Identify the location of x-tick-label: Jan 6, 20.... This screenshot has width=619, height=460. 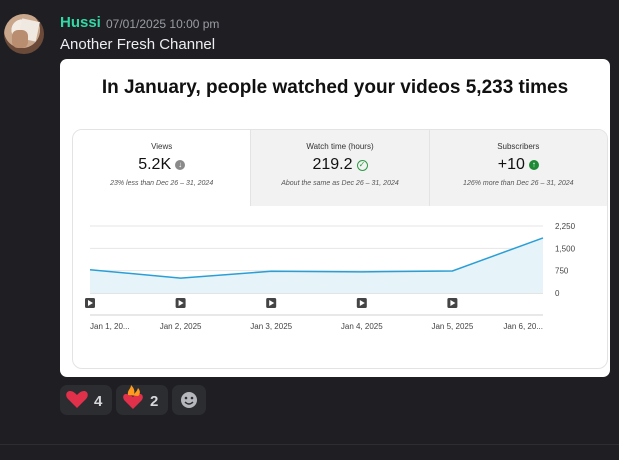
(523, 326).